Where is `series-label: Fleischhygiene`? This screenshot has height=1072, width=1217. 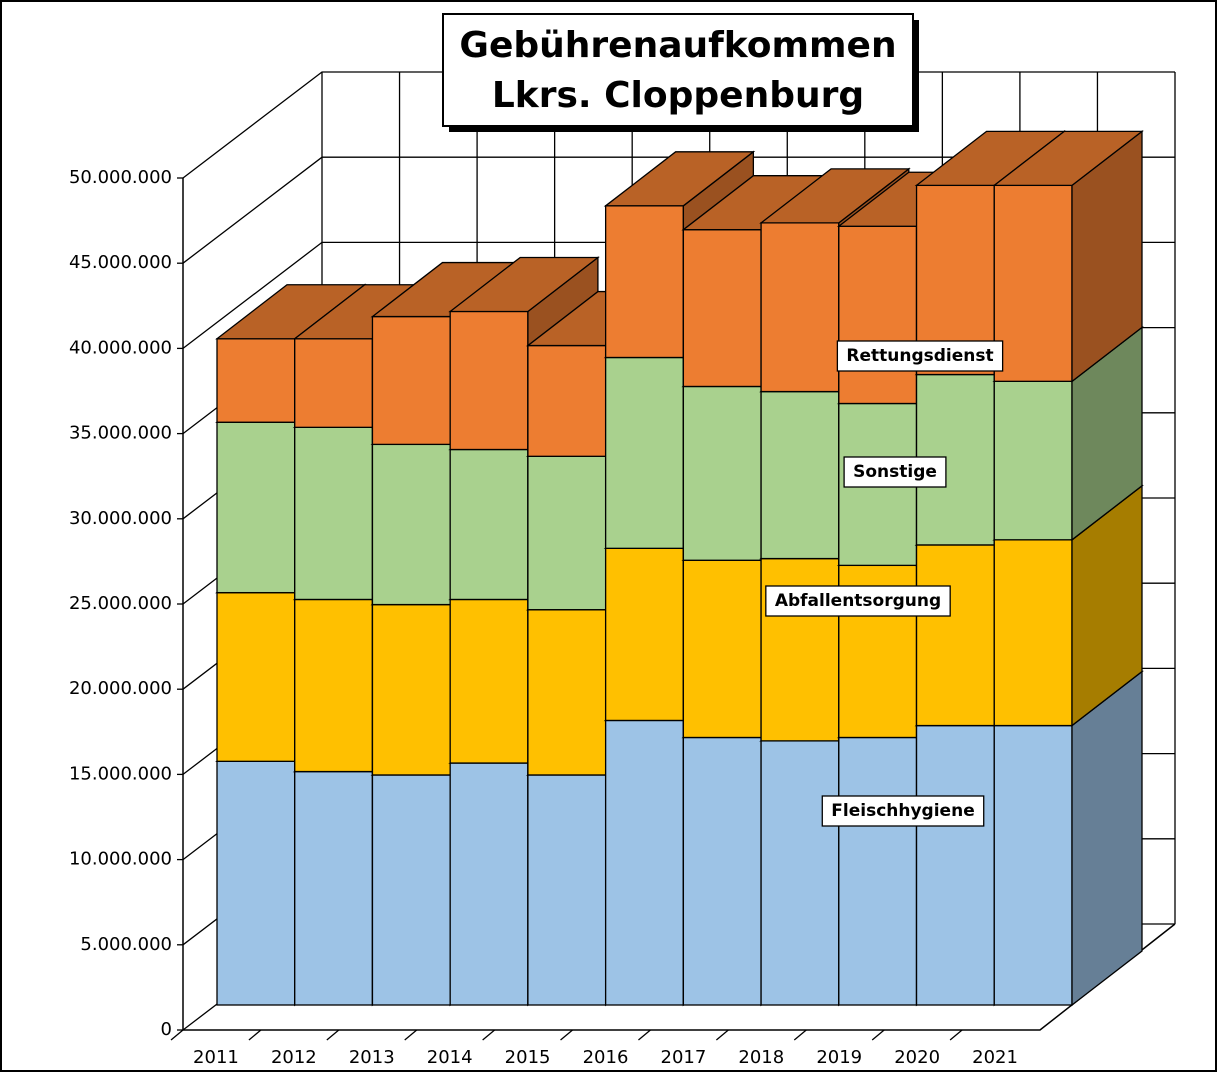 series-label: Fleischhygiene is located at coordinates (902, 811).